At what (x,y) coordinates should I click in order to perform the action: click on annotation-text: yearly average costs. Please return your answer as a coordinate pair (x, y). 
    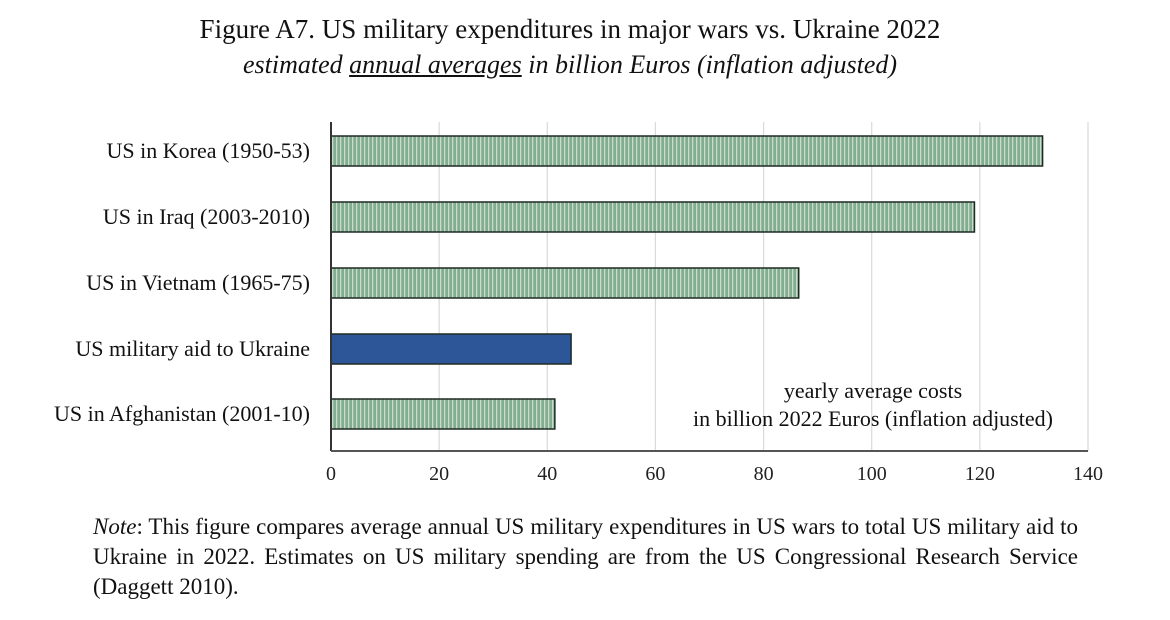
    Looking at the image, I should click on (873, 390).